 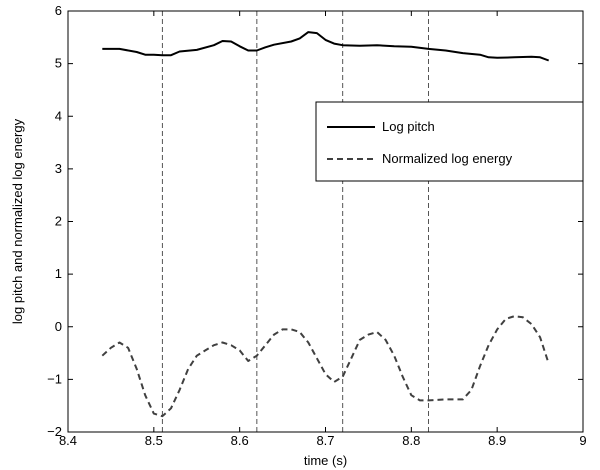 I want to click on x-tick-label-3: 8.7, so click(x=325, y=440).